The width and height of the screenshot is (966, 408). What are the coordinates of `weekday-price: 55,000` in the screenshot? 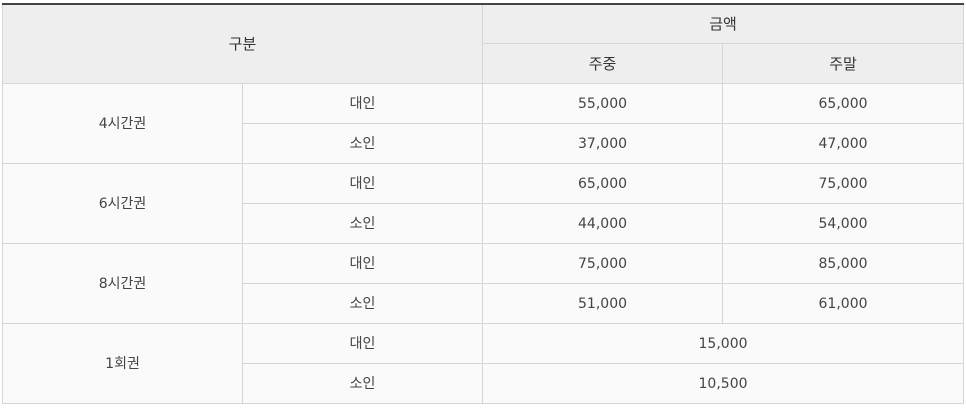 It's located at (603, 103).